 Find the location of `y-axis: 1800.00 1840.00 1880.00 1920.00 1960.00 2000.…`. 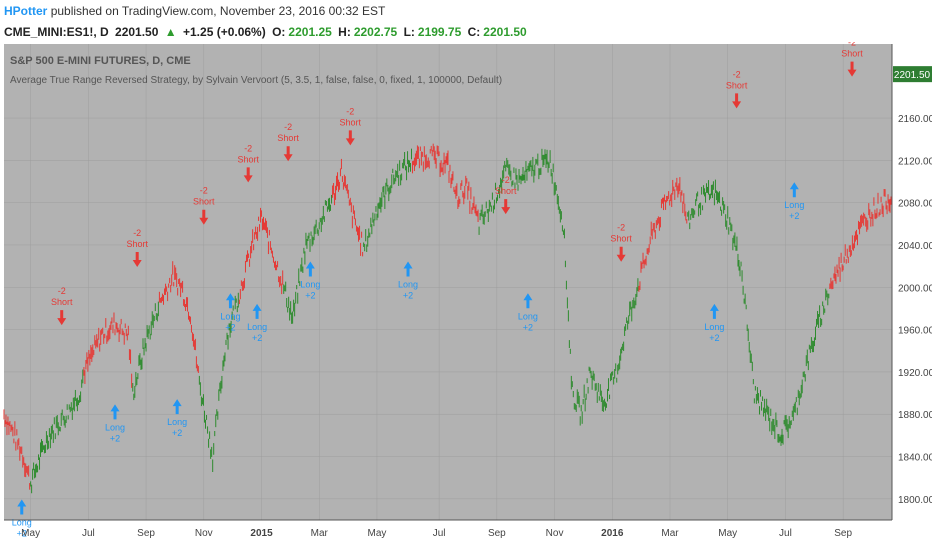

y-axis: 1800.00 1840.00 1880.00 1920.00 1960.00 2000.… is located at coordinates (911, 282).